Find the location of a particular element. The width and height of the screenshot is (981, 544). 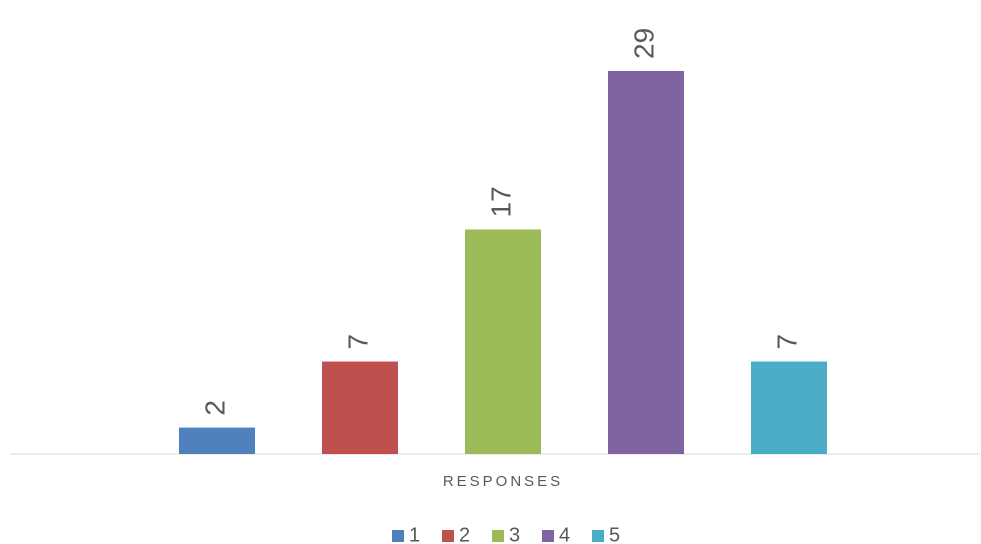

legend-label: 5 is located at coordinates (614, 534).